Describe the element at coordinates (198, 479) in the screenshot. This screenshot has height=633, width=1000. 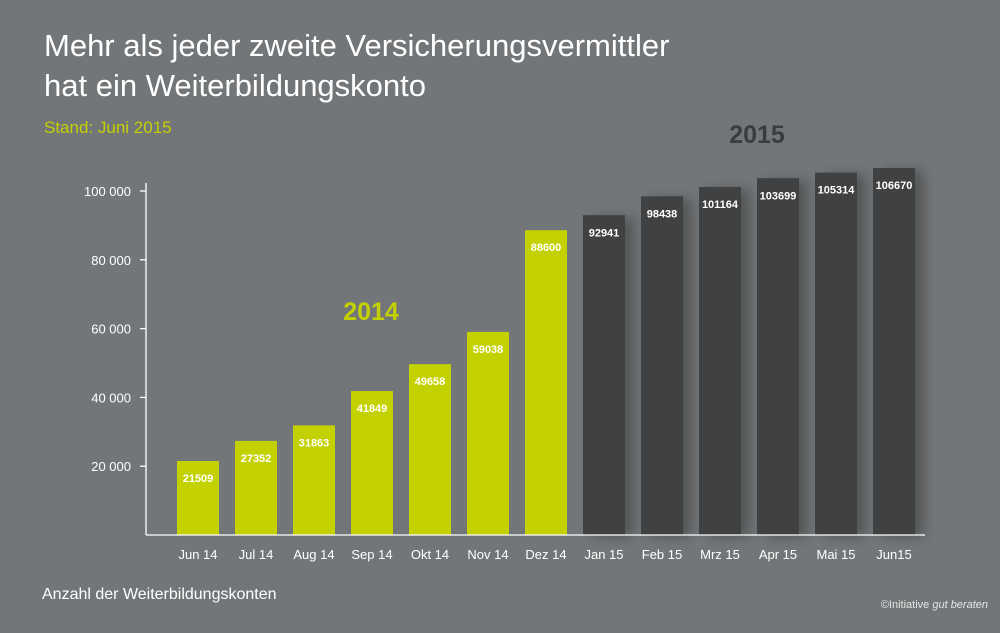
I see `bar-value-label: 21509` at that location.